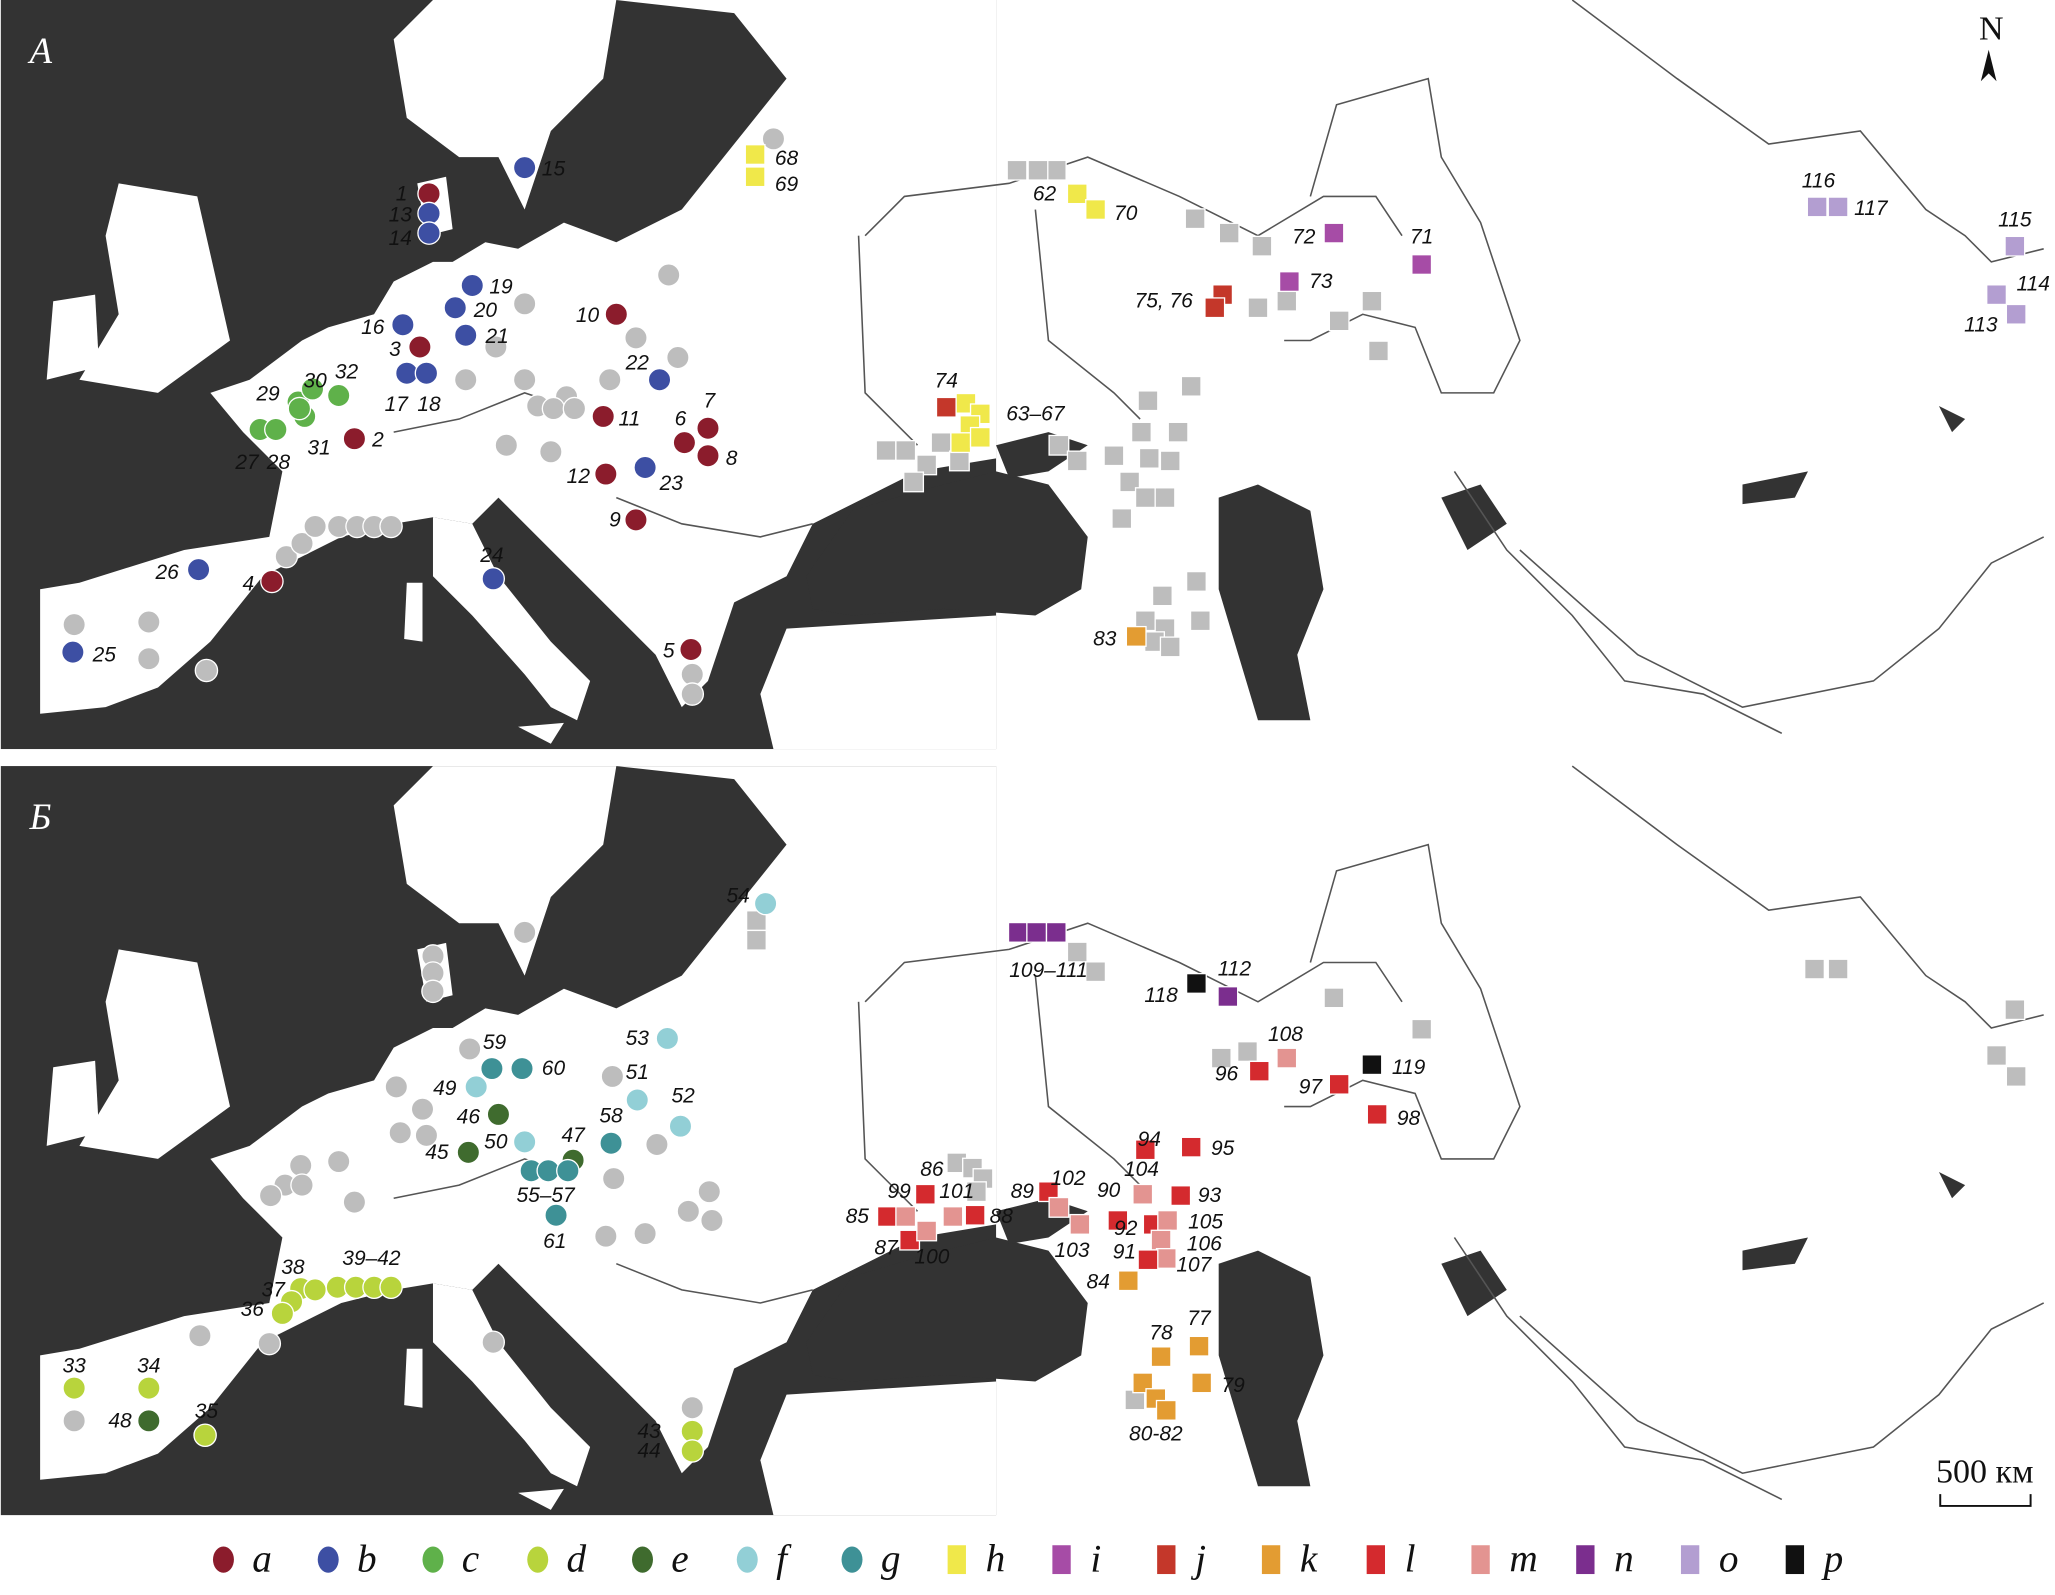 This screenshot has width=2055, height=1595. What do you see at coordinates (1871, 208) in the screenshot?
I see `site-label: 117` at bounding box center [1871, 208].